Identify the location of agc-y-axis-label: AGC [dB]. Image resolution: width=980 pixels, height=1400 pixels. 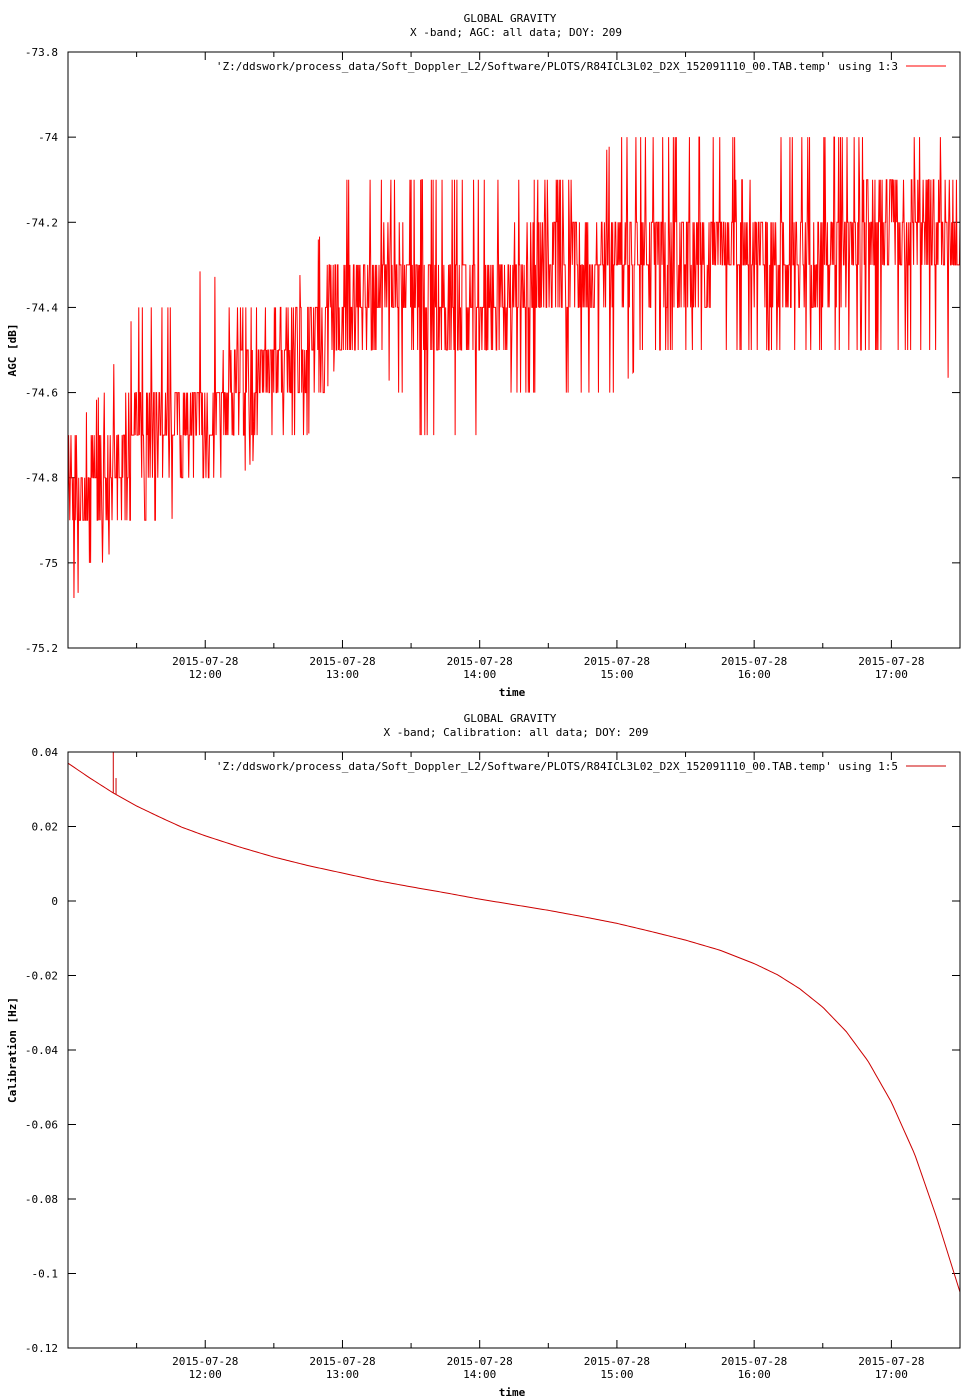
(12, 350).